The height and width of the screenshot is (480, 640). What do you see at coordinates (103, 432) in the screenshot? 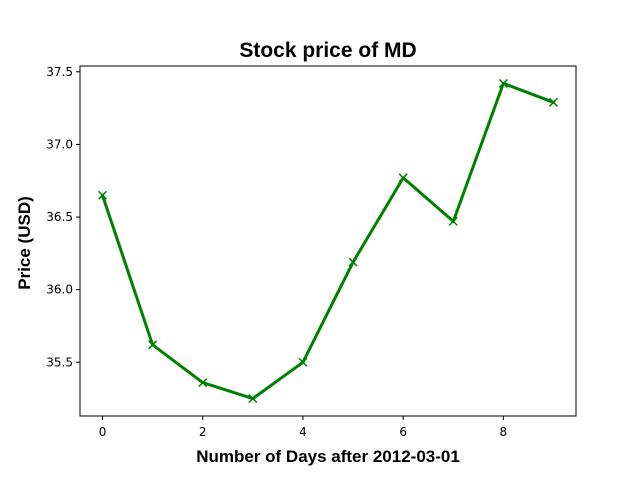
I see `x-tick-label: 0` at bounding box center [103, 432].